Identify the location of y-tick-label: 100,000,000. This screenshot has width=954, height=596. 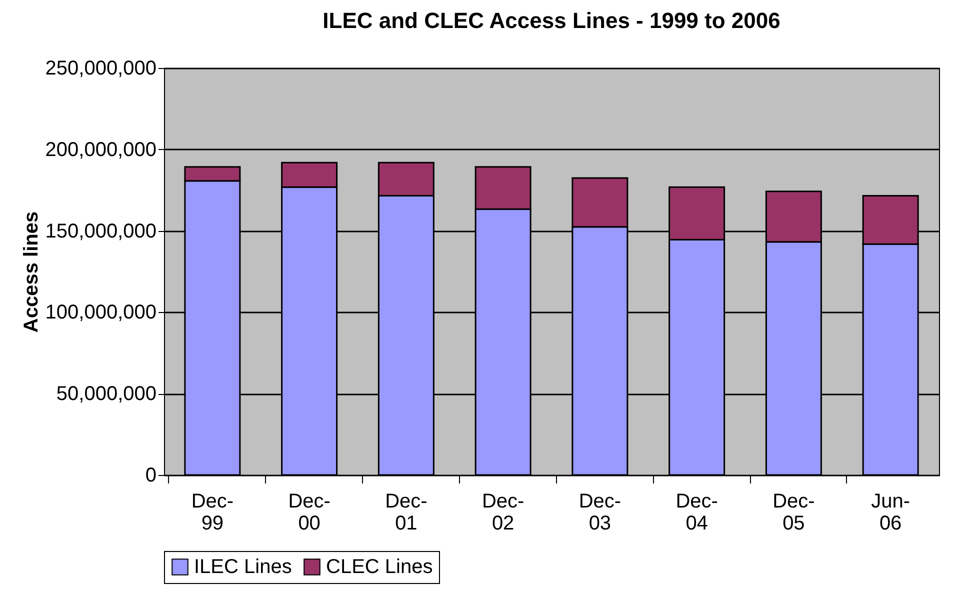
(100, 313).